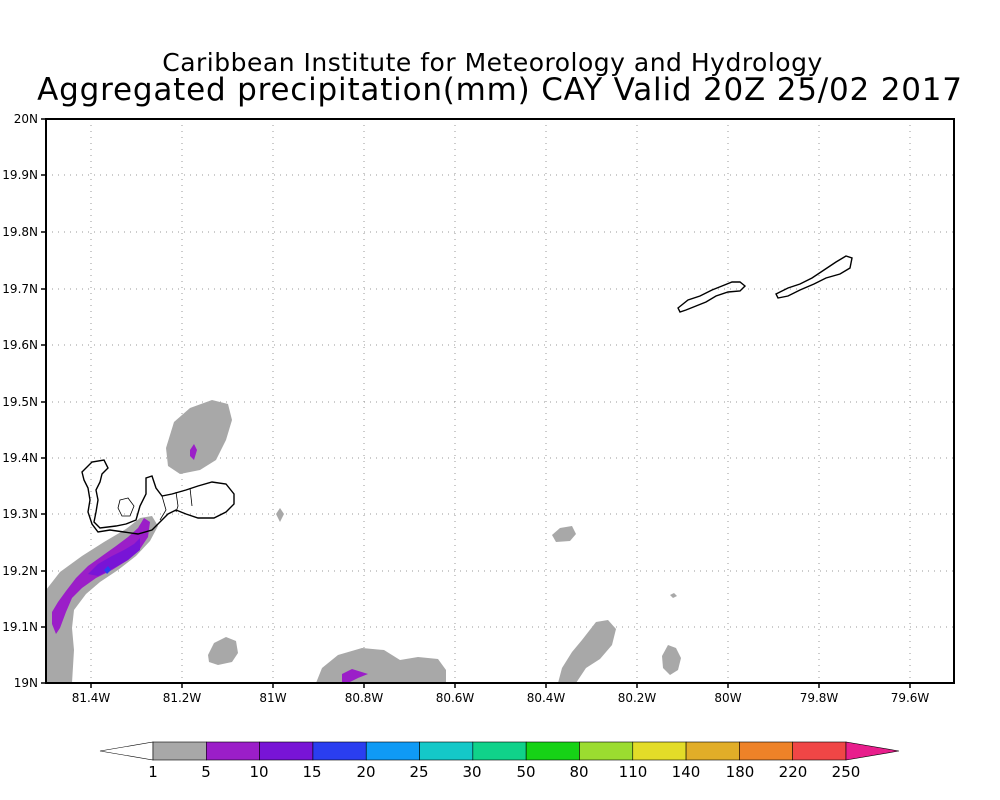 This screenshot has width=1000, height=800. I want to click on lon-label: 81.2W, so click(182, 698).